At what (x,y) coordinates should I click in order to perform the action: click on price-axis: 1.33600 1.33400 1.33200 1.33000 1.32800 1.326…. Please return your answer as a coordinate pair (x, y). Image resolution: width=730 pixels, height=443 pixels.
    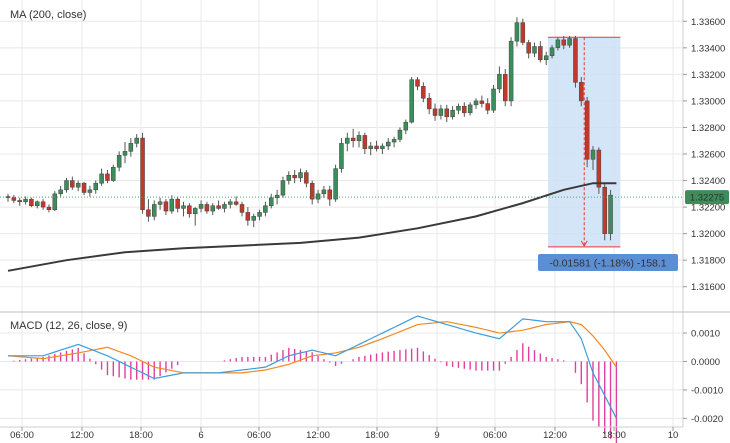
    Looking at the image, I should click on (704, 155).